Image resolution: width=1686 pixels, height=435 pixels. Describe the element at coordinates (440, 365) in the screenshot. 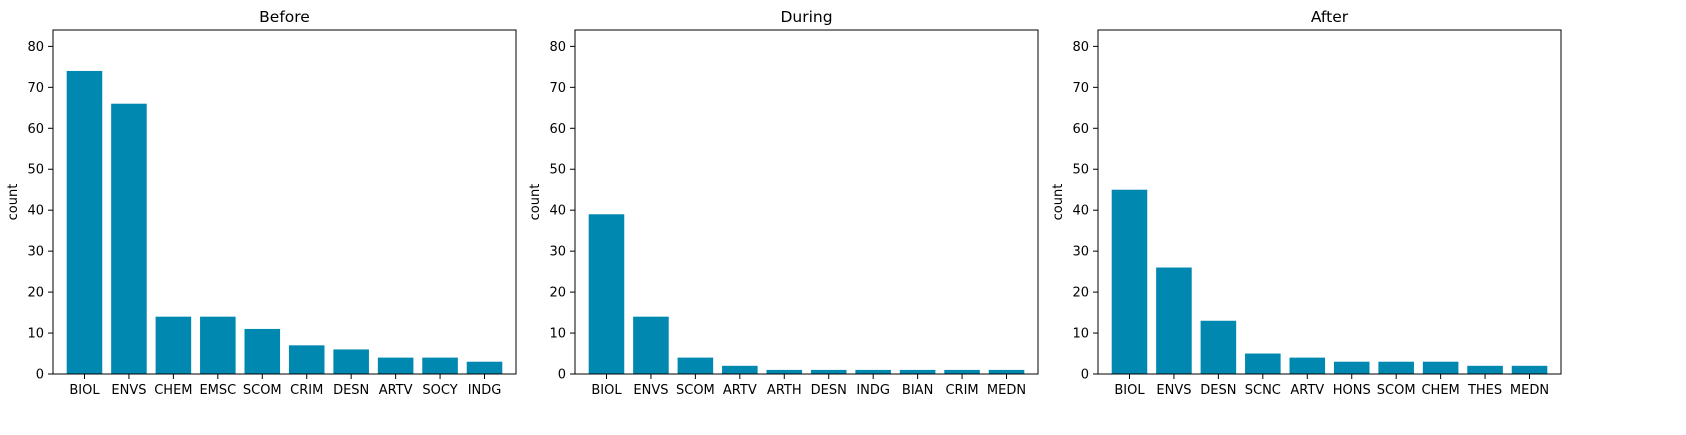

I see `bar-socy` at that location.